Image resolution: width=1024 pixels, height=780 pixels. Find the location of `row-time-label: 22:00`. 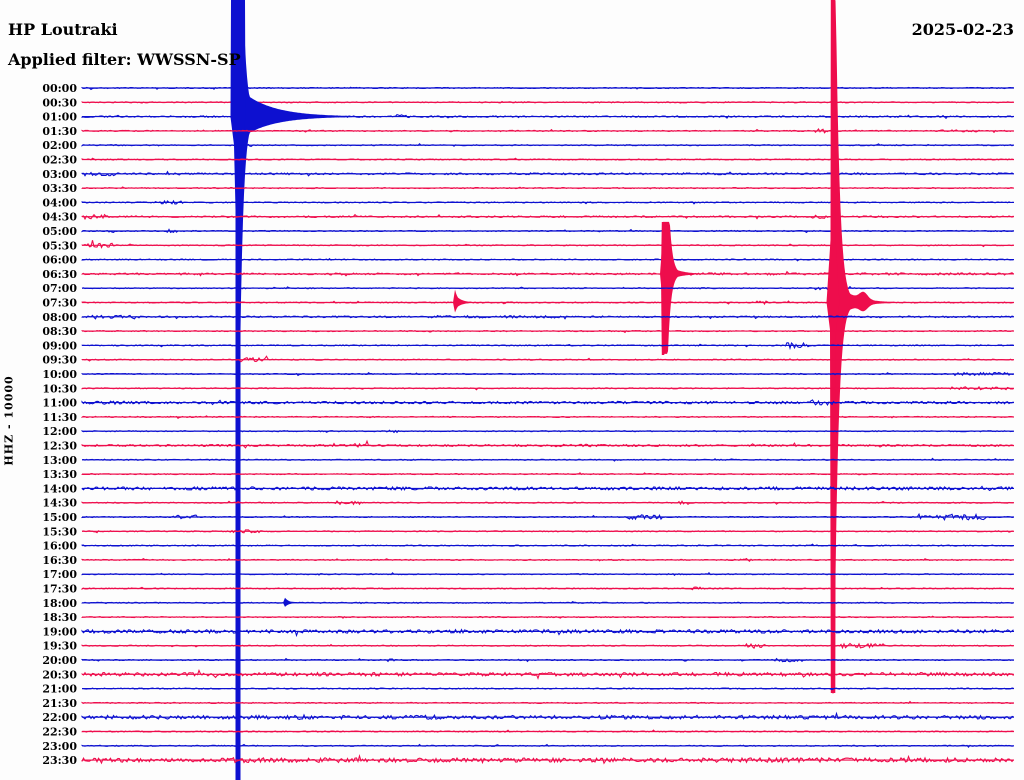

row-time-label: 22:00 is located at coordinates (59, 717).